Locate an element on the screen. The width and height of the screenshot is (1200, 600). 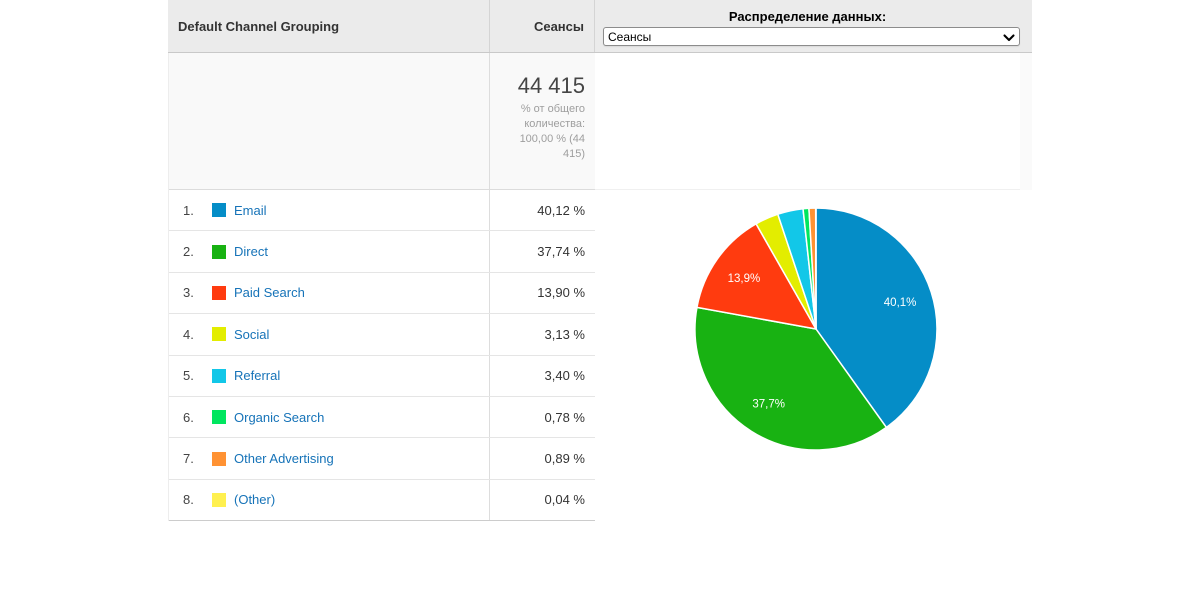
row-rank: 4. is located at coordinates (188, 334).